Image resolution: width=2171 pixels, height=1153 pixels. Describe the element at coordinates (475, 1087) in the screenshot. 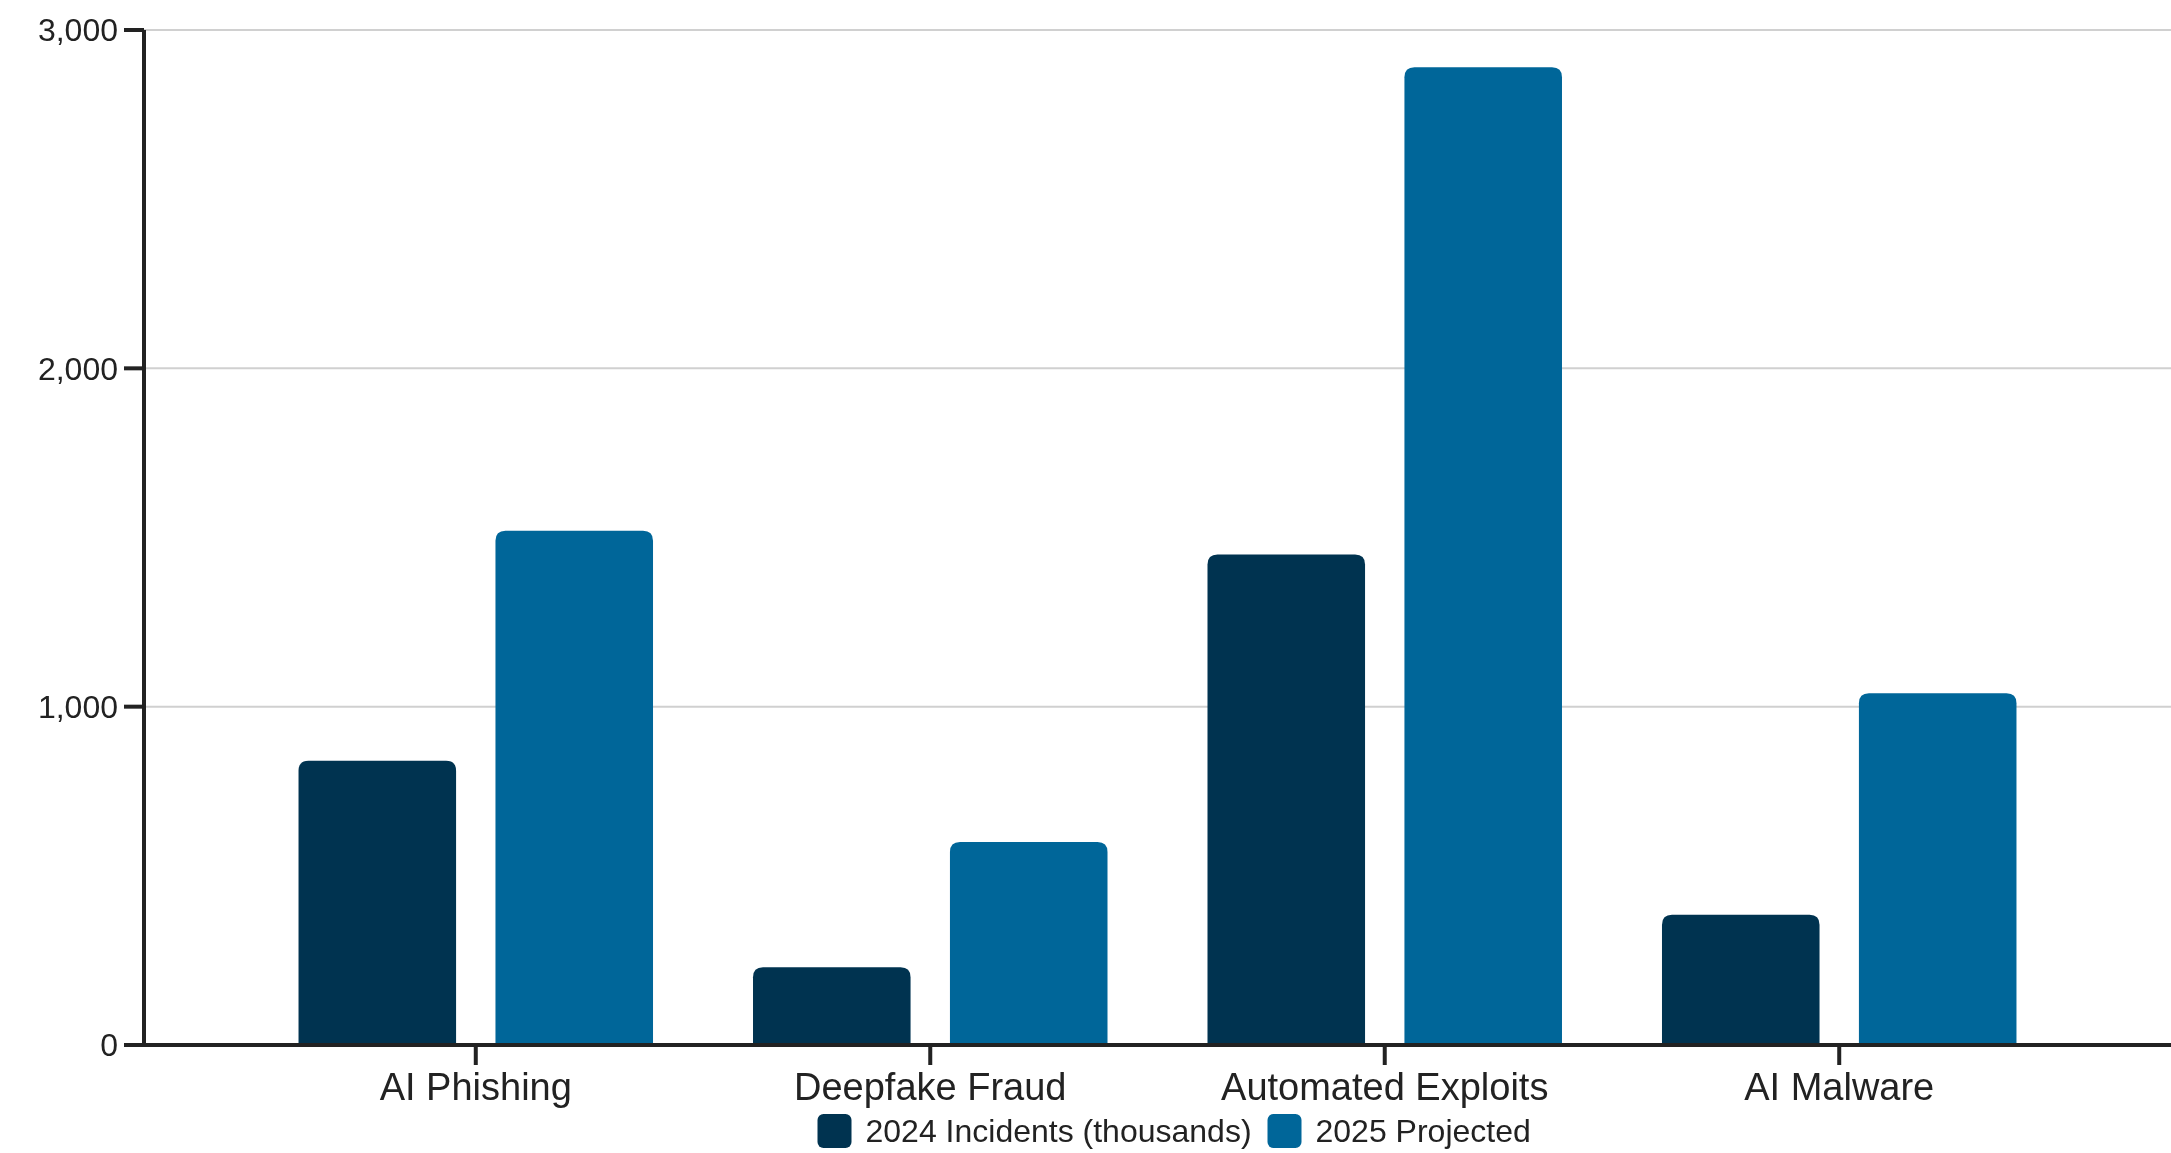

I see `x-tick-label: AI Phishing` at that location.